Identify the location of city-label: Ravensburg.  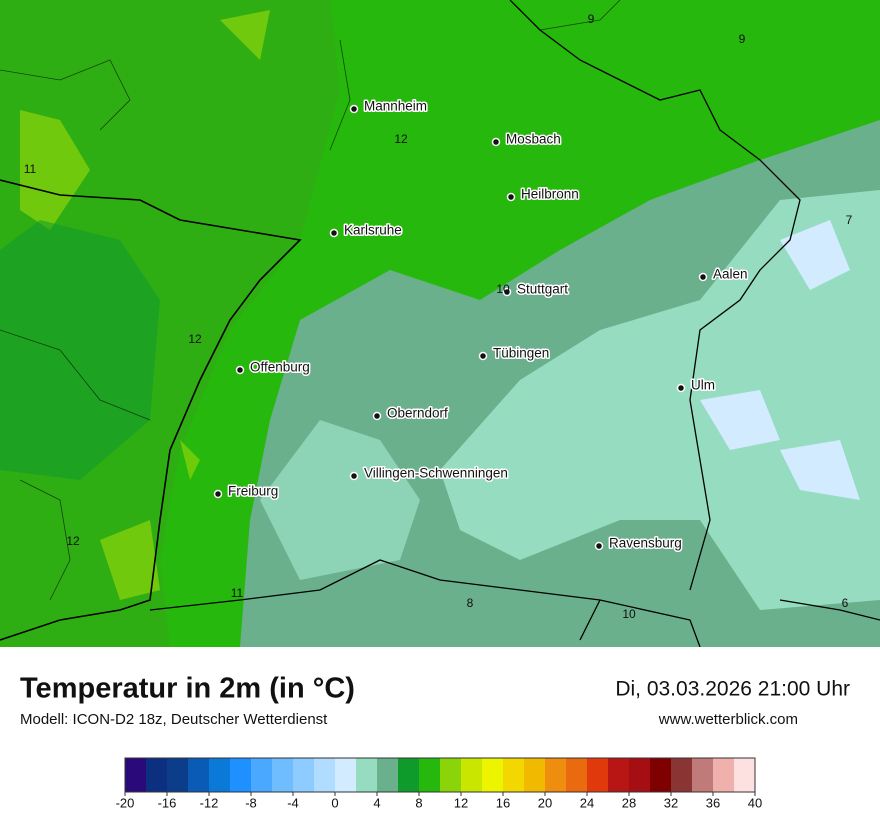
(645, 543).